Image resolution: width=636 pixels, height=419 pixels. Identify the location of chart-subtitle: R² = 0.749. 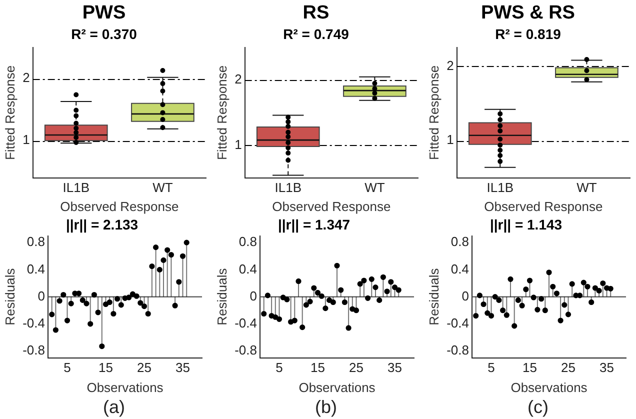
(316, 34).